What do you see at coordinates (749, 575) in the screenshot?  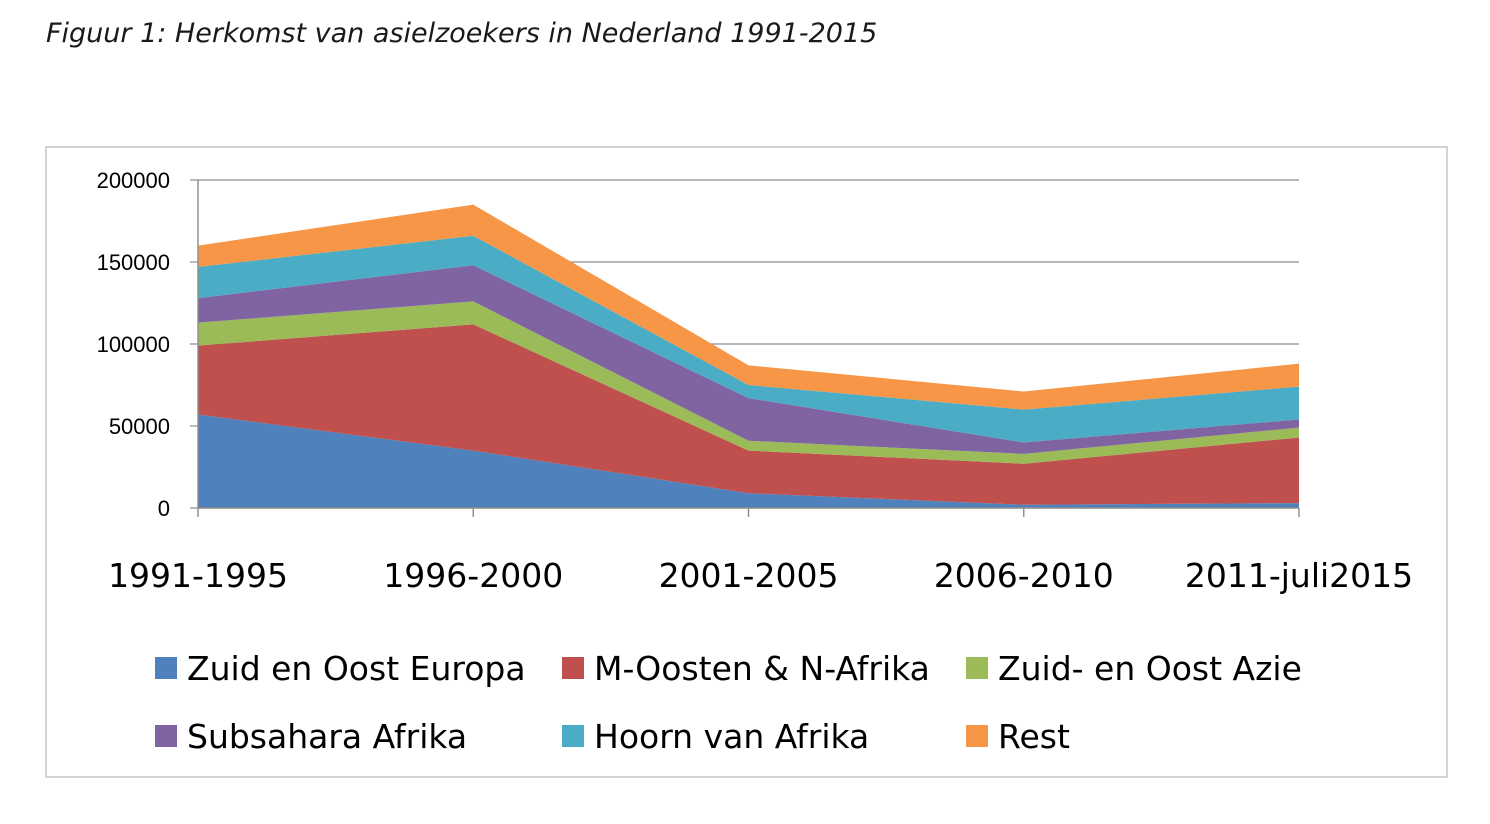 I see `x-tick-label: 2001-2005` at bounding box center [749, 575].